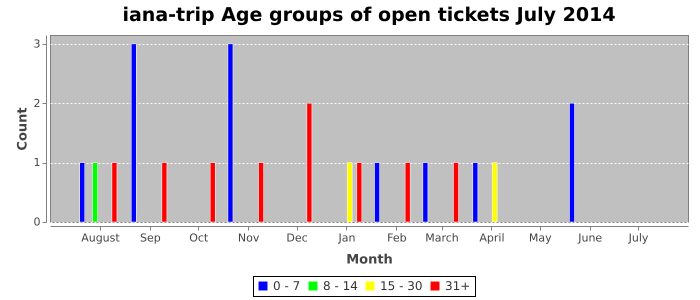 Image resolution: width=700 pixels, height=300 pixels. I want to click on x-tick-label: Oct, so click(199, 238).